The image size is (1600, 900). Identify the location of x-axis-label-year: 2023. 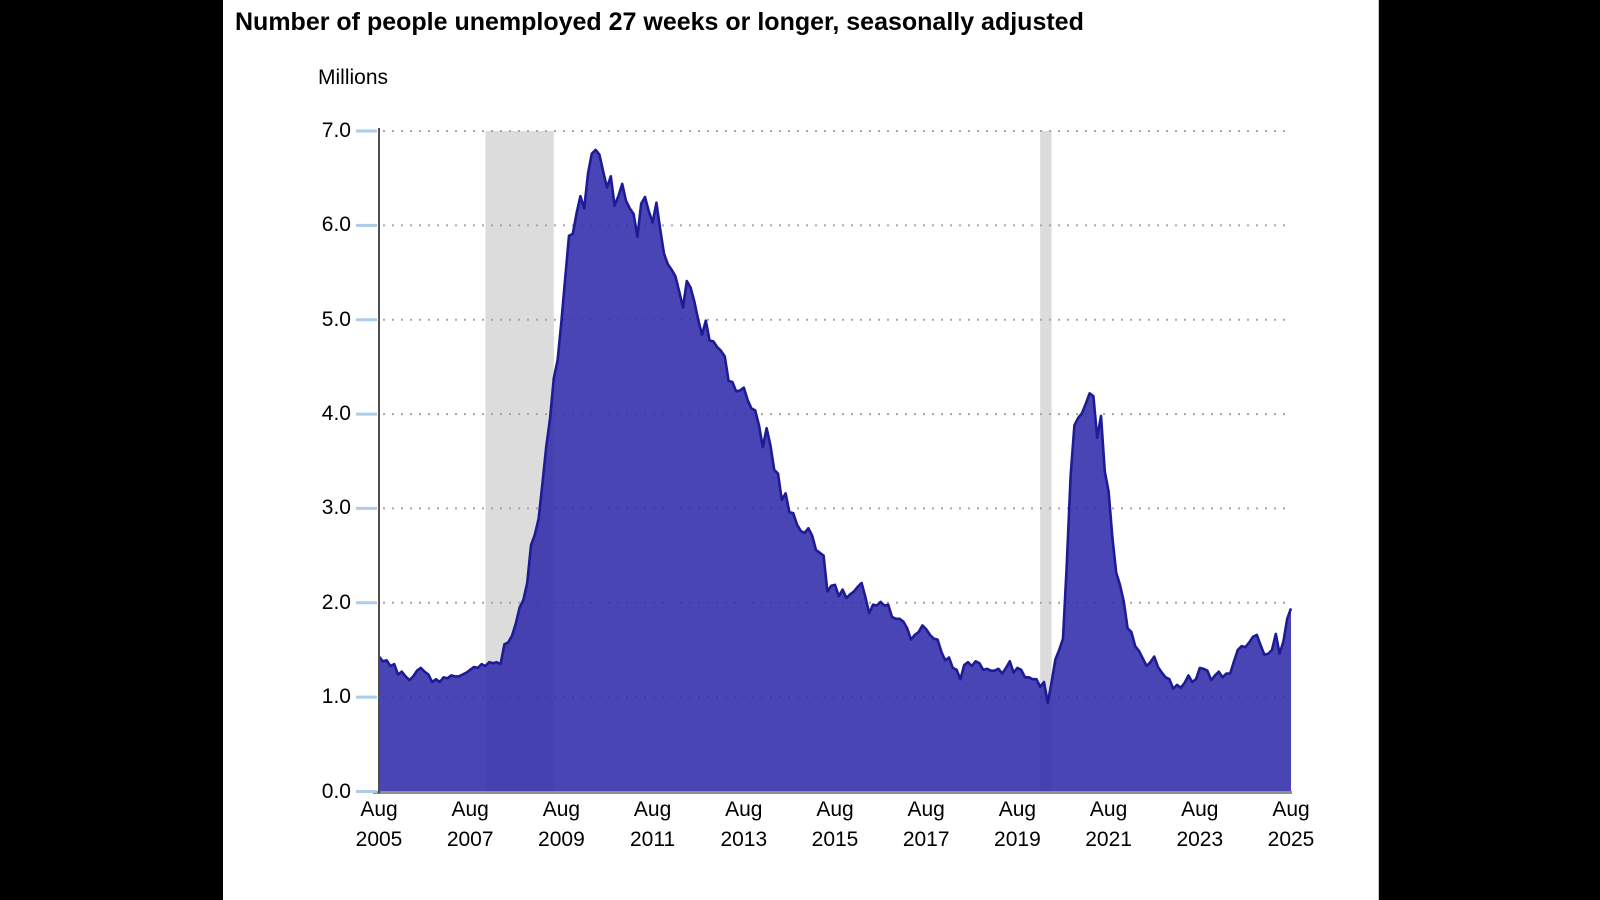
(1200, 839).